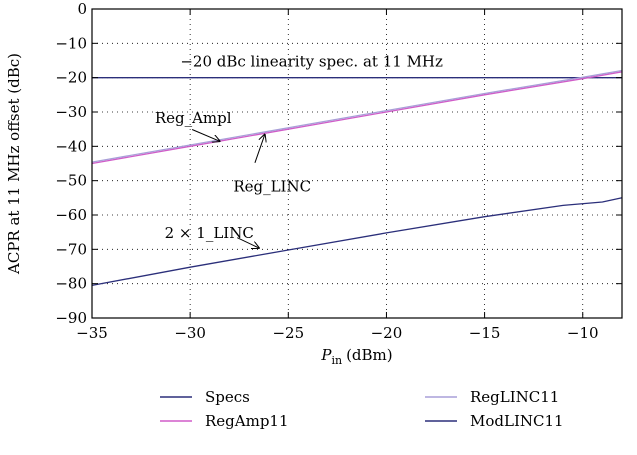 This screenshot has width=637, height=455. I want to click on y-tick-label: −10, so click(71, 43).